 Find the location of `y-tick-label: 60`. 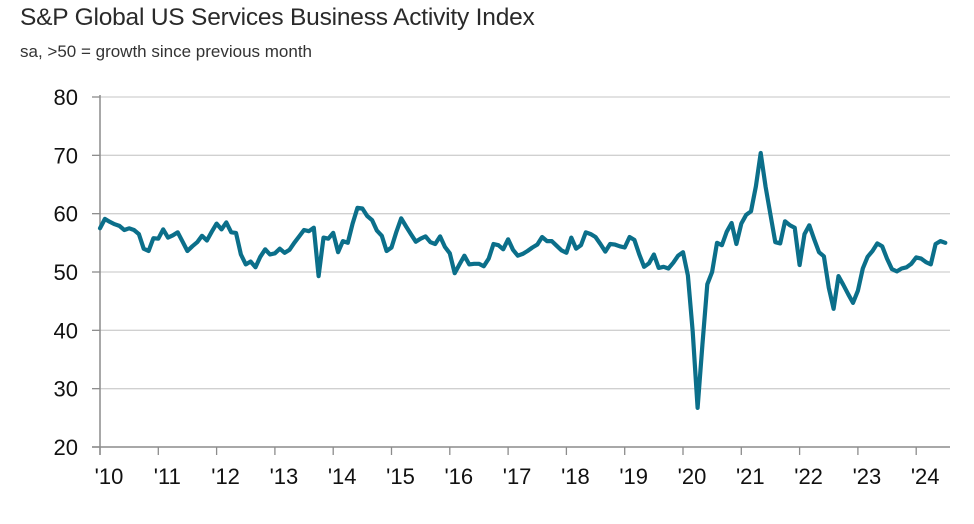

y-tick-label: 60 is located at coordinates (66, 214).